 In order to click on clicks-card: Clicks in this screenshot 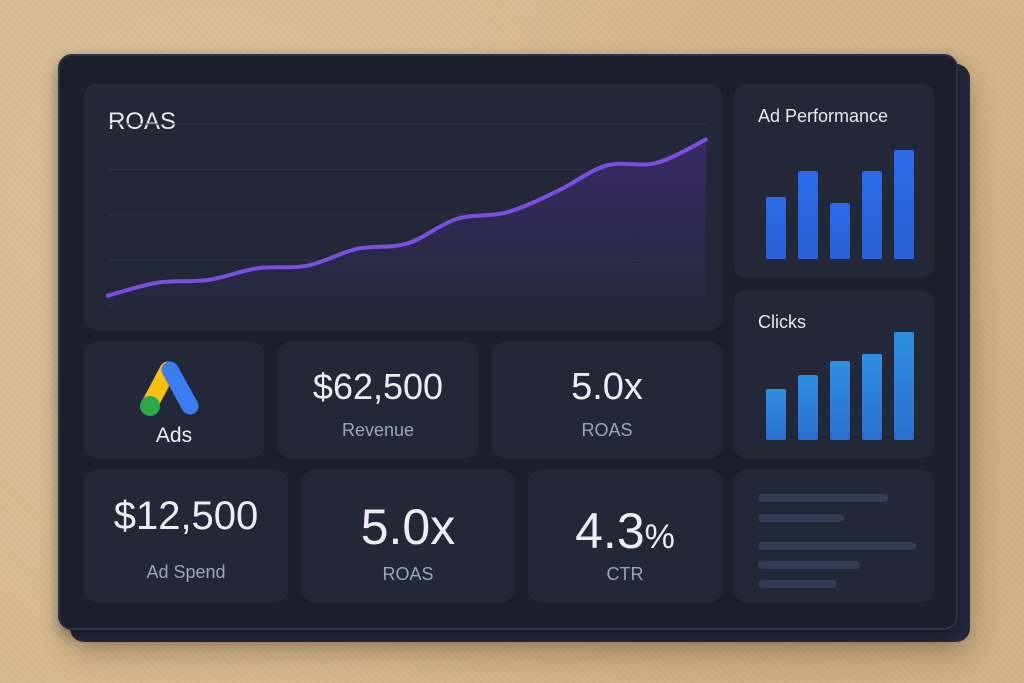, I will do `click(834, 374)`.